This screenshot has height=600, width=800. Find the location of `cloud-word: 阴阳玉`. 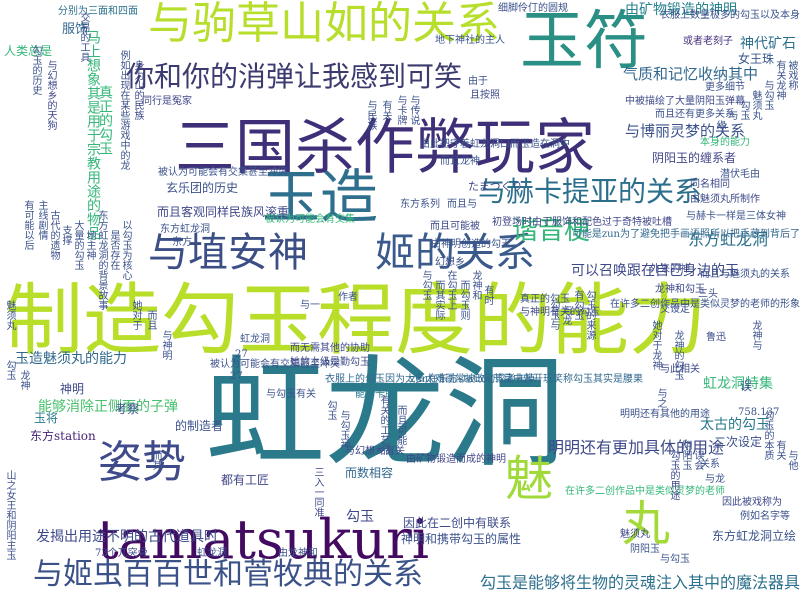

cloud-word: 阴阳玉 is located at coordinates (685, 455).